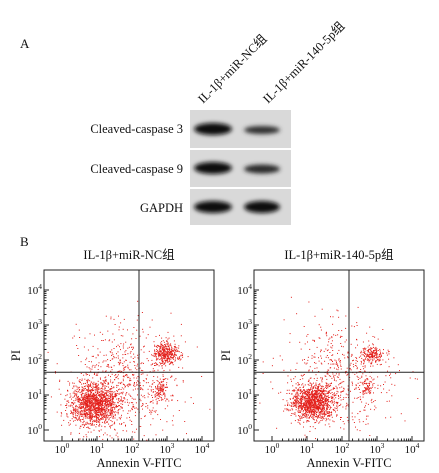  I want to click on plot-title: IL-1β+miR-140-5p组, so click(338, 255).